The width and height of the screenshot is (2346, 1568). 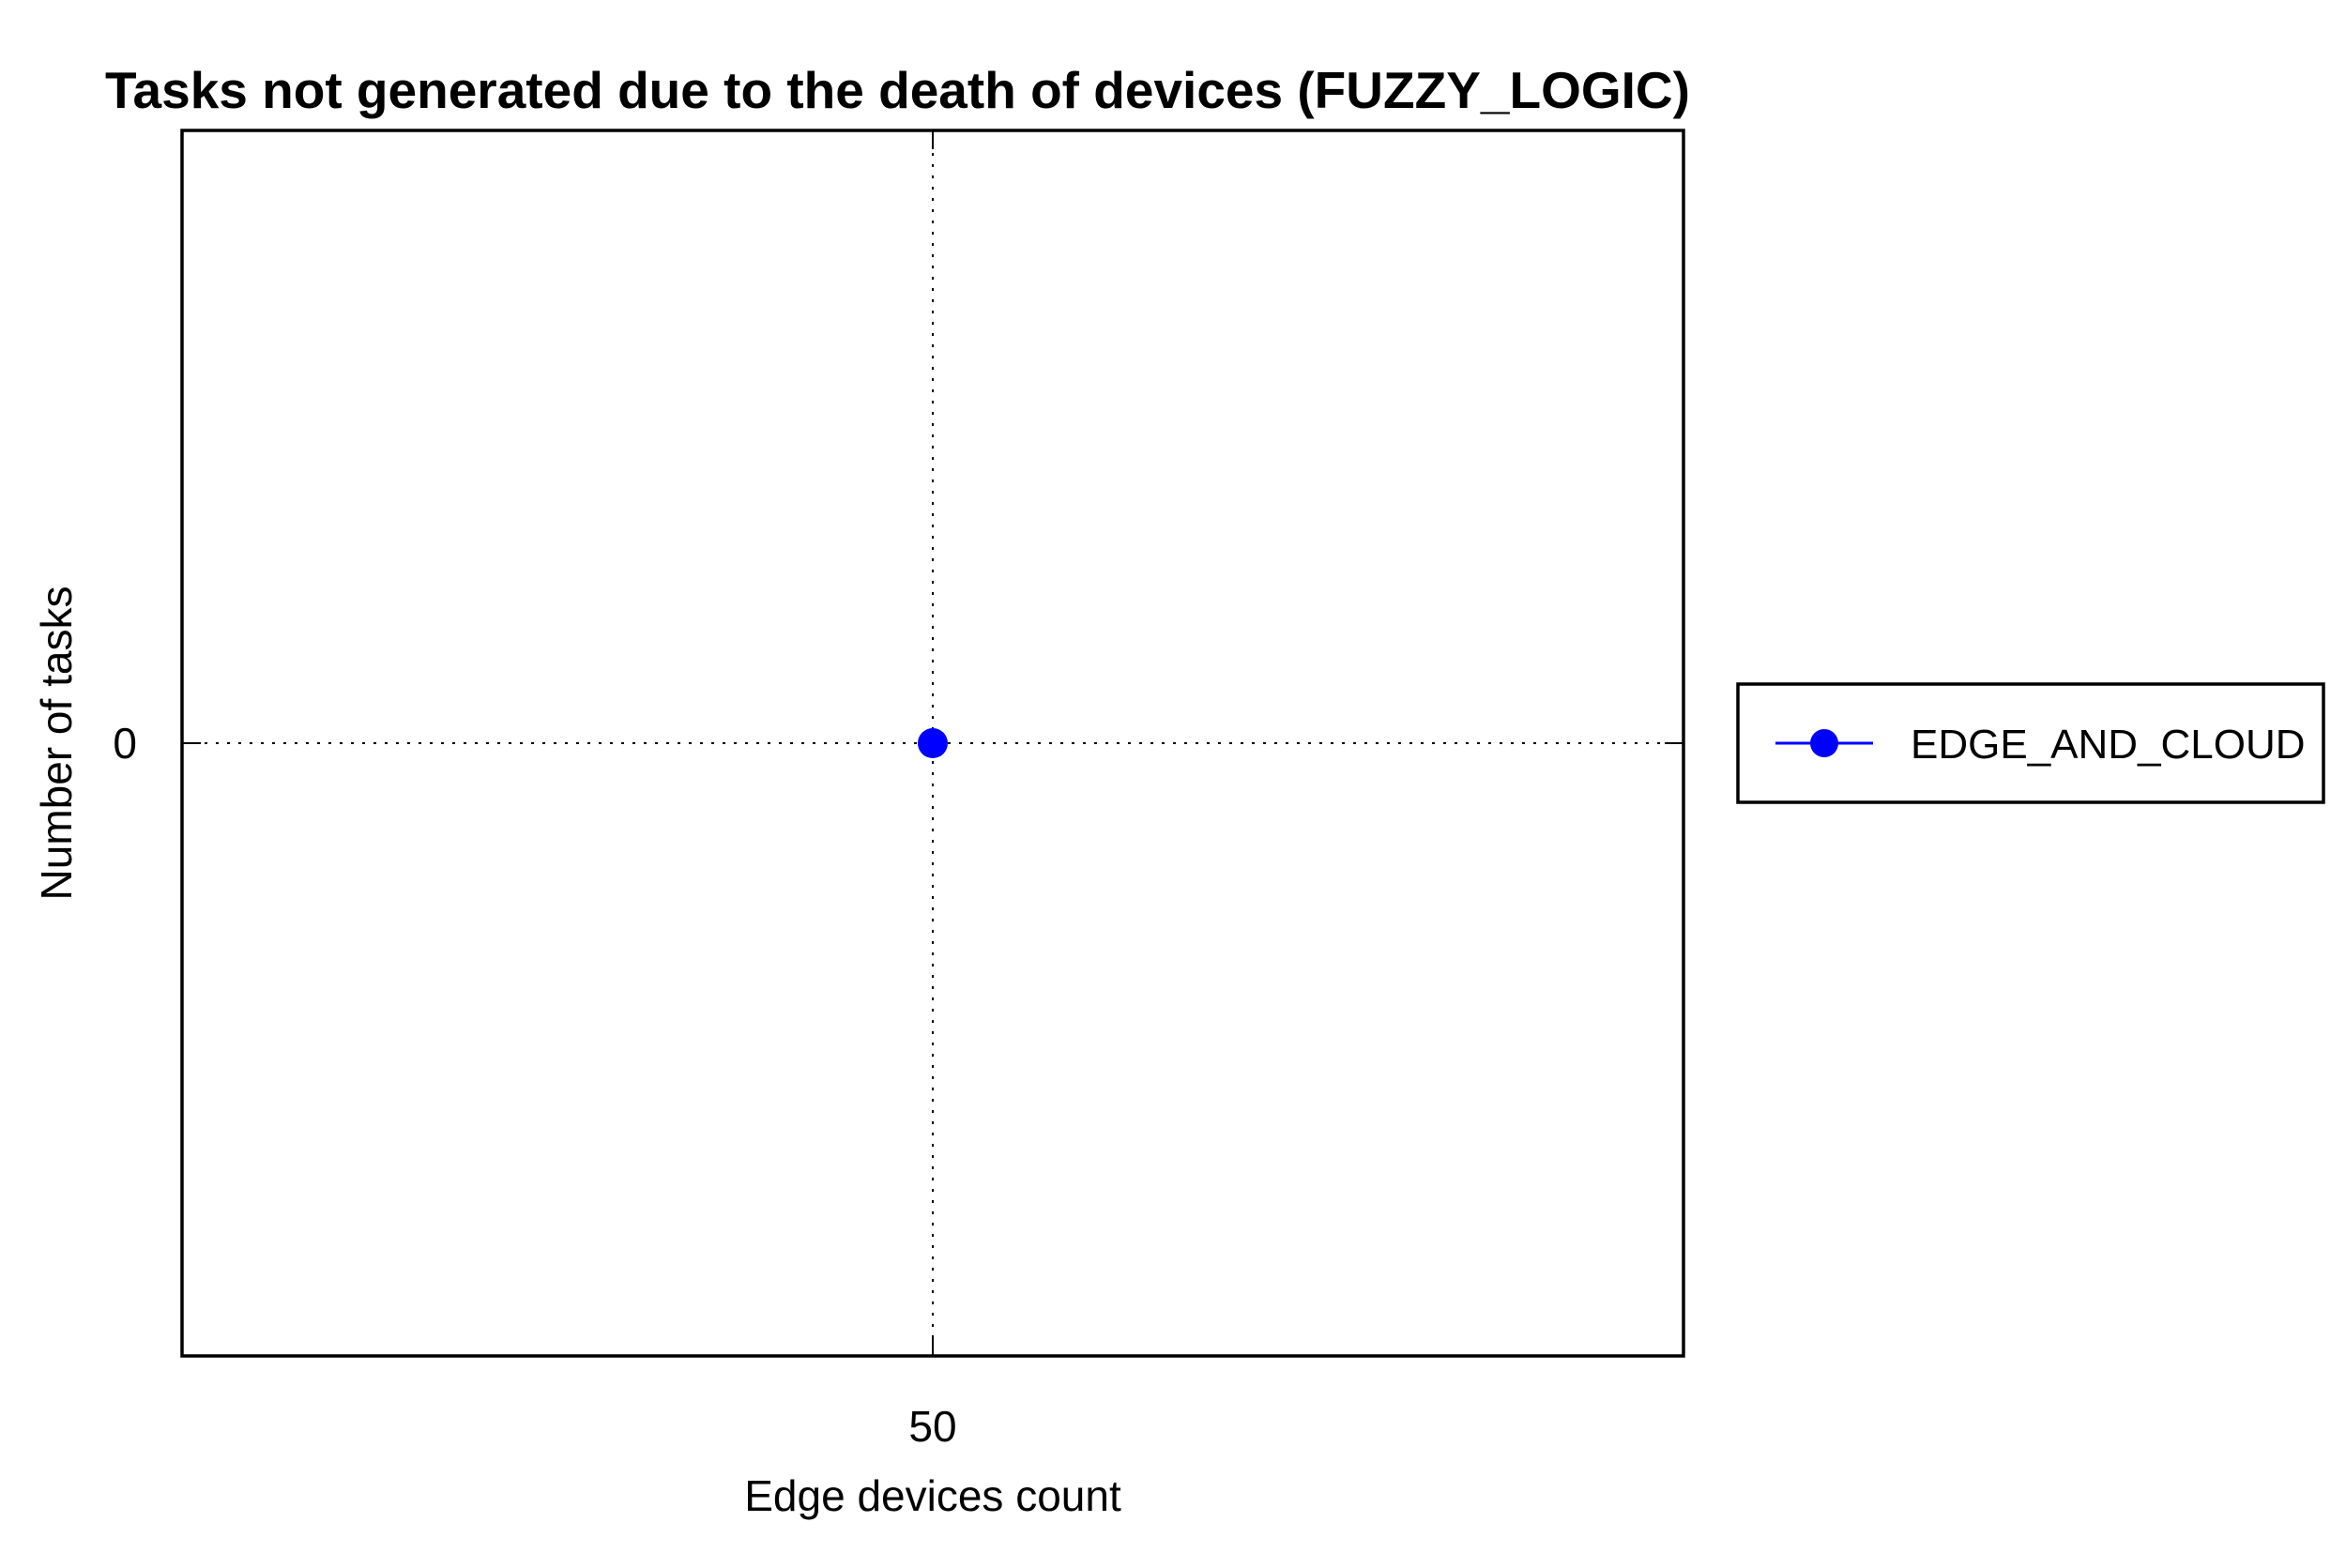 What do you see at coordinates (57, 743) in the screenshot?
I see `y-axis-label: Number of tasks` at bounding box center [57, 743].